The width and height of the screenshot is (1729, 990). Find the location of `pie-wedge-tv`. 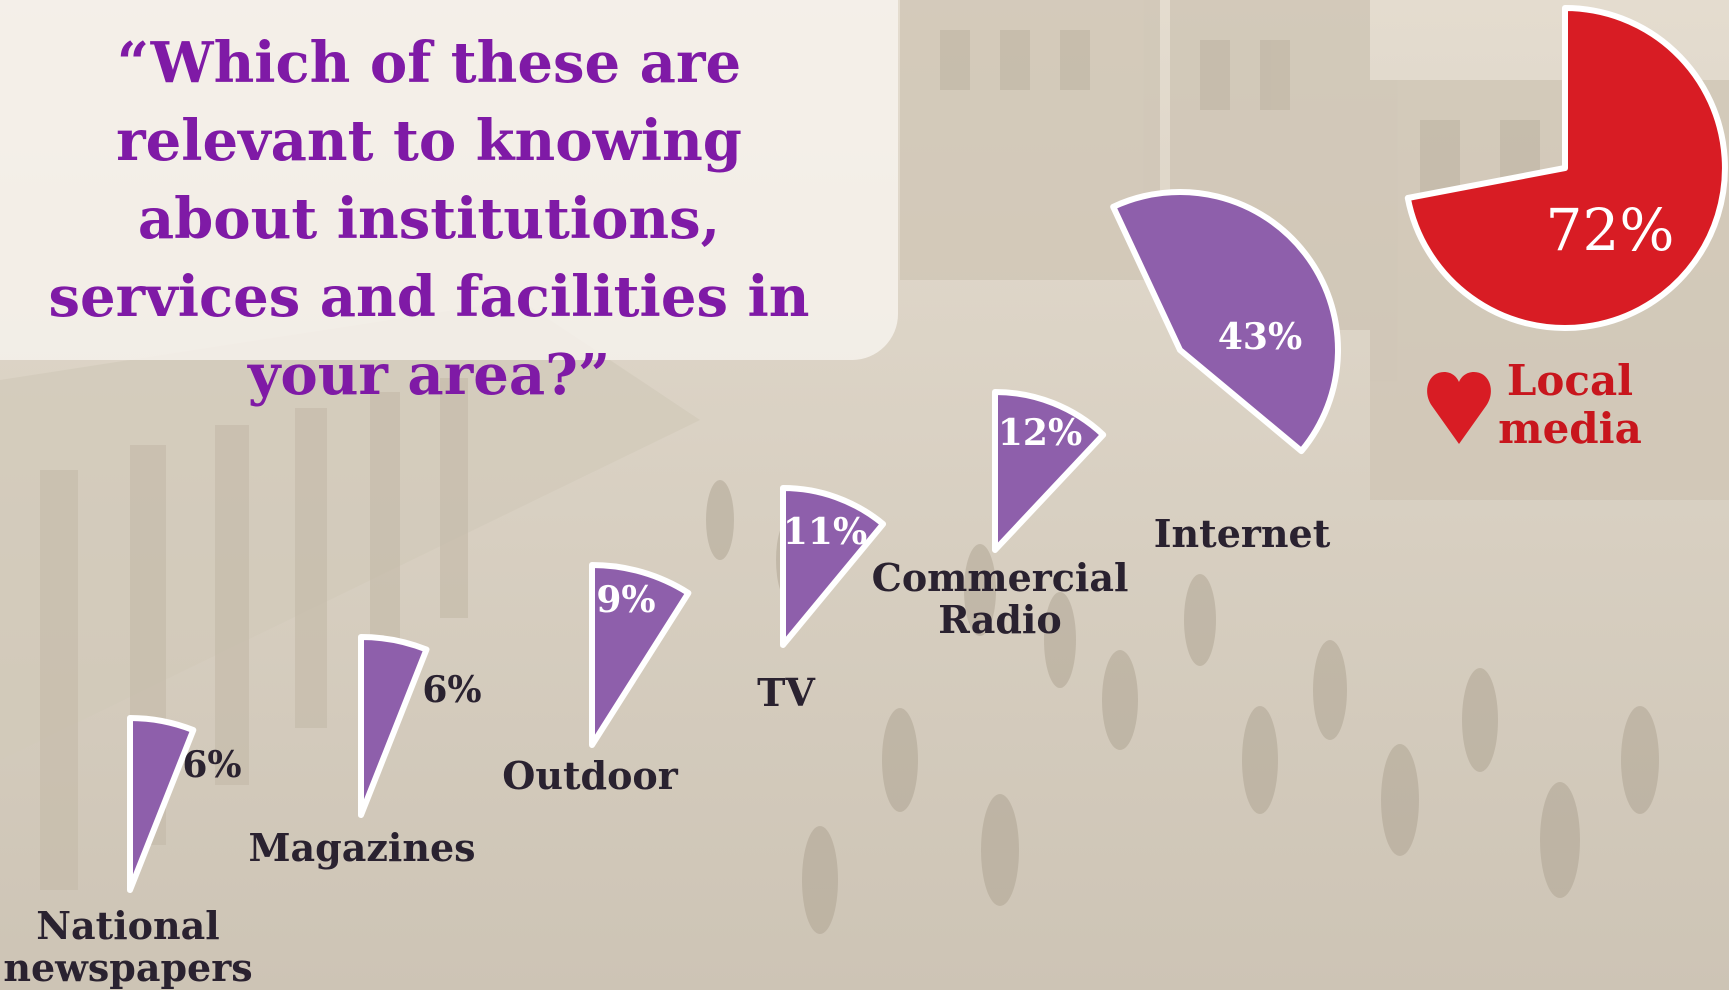

pie-wedge-tv is located at coordinates (833, 566).